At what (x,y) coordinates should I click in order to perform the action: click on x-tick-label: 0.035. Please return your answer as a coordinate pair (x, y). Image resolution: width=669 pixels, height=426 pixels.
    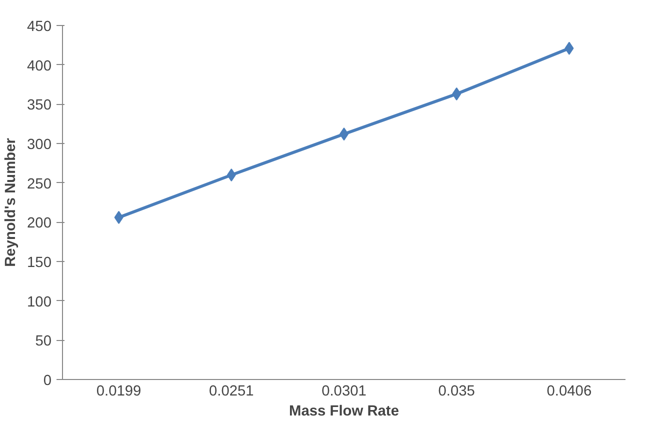
    Looking at the image, I should click on (456, 392).